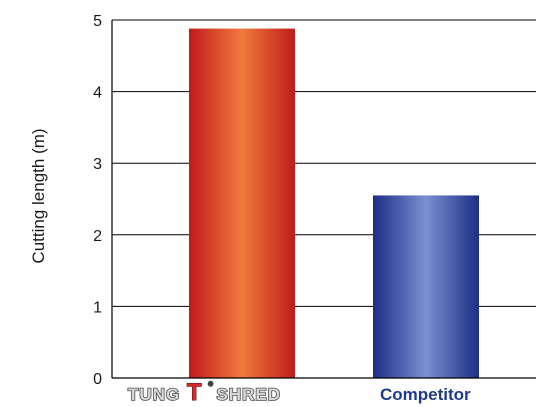 The image size is (536, 407). Describe the element at coordinates (97, 93) in the screenshot. I see `y-tick-label-4: 4` at that location.